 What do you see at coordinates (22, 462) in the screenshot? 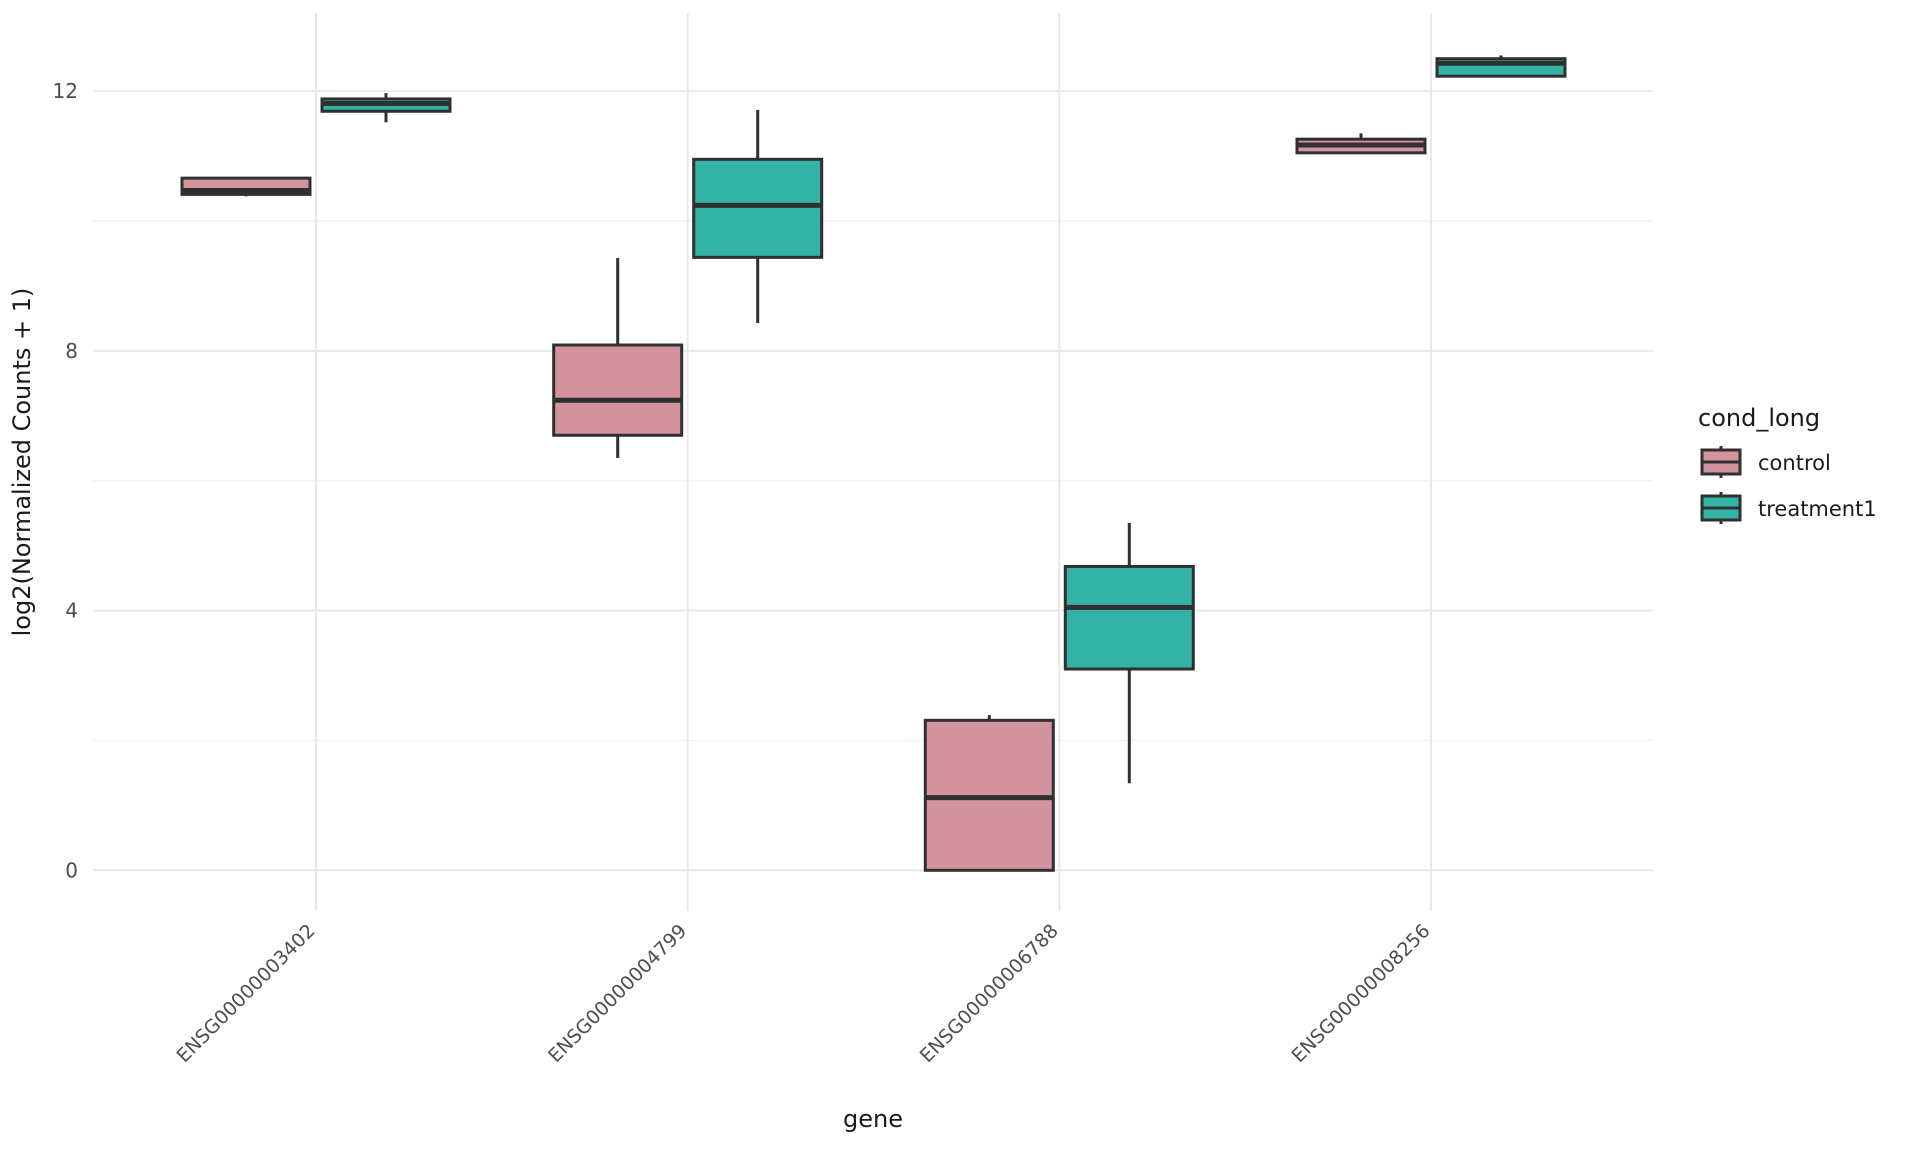
I see `y-axis-title: log2(Normalized Counts + 1)` at bounding box center [22, 462].